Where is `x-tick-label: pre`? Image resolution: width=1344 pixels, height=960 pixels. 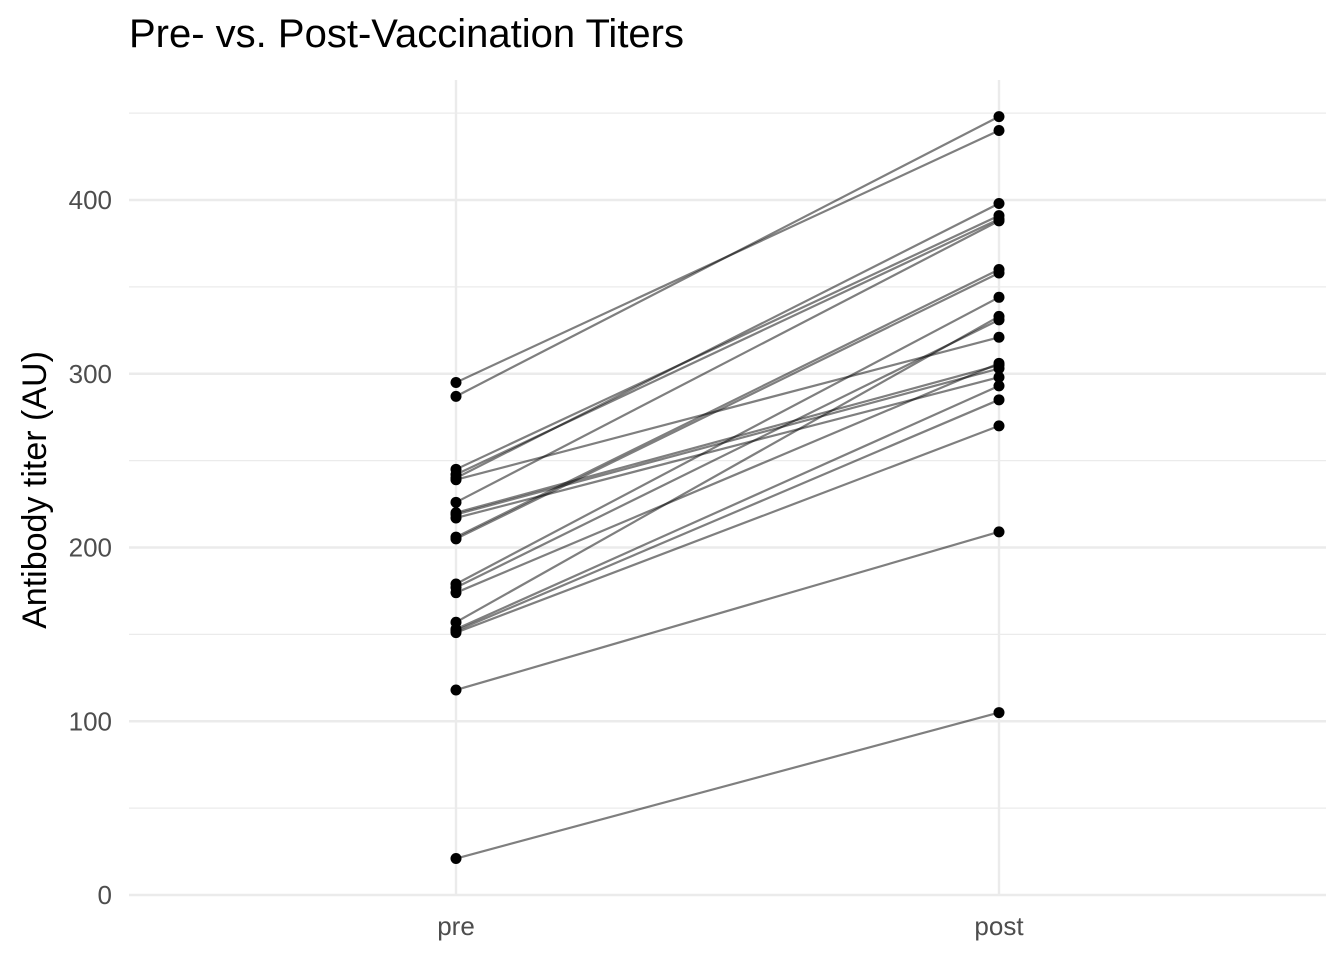
x-tick-label: pre is located at coordinates (456, 926).